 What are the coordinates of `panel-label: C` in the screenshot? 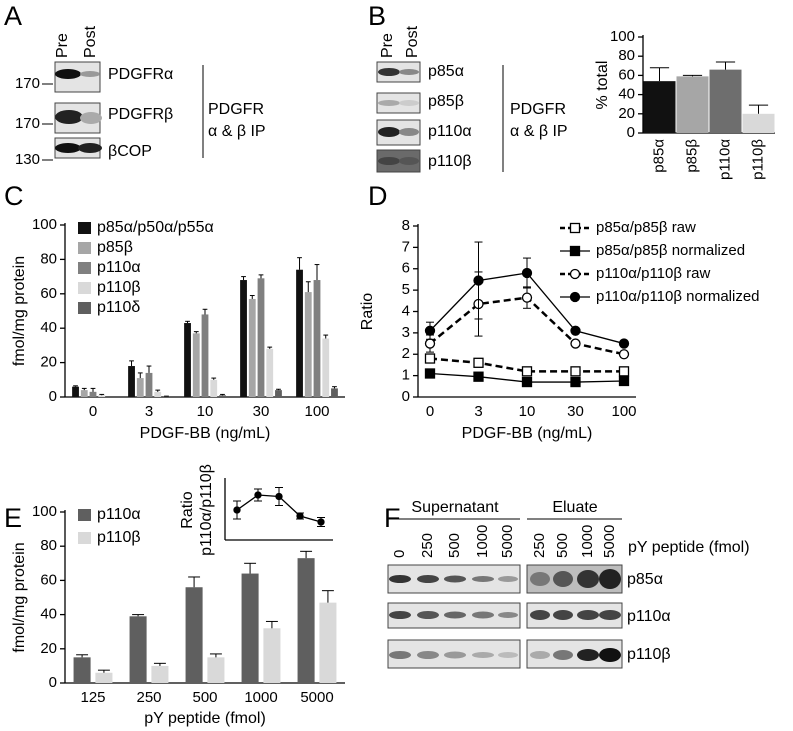 It's located at (14, 196).